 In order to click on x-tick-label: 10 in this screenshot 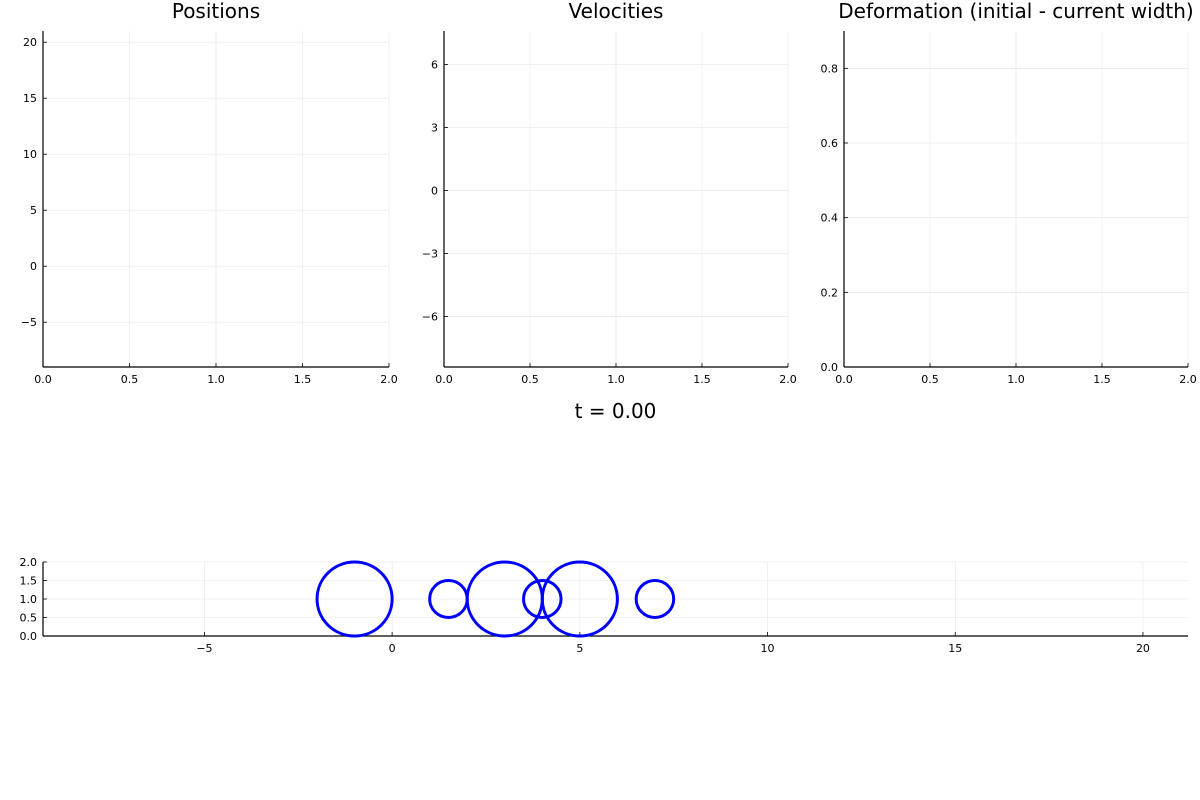, I will do `click(768, 648)`.